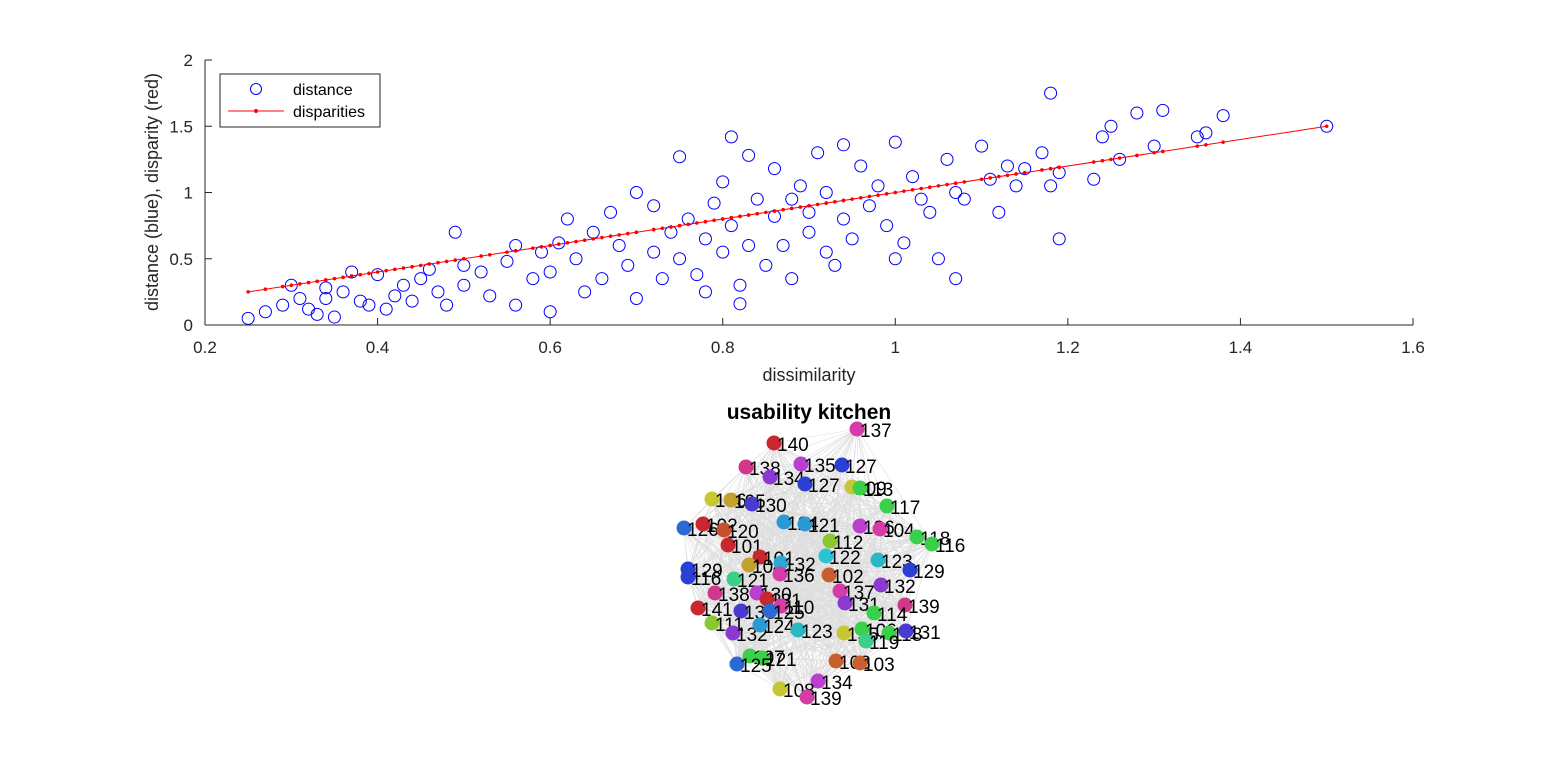 The width and height of the screenshot is (1563, 781). What do you see at coordinates (205, 347) in the screenshot?
I see `x-tick-label: 0.2` at bounding box center [205, 347].